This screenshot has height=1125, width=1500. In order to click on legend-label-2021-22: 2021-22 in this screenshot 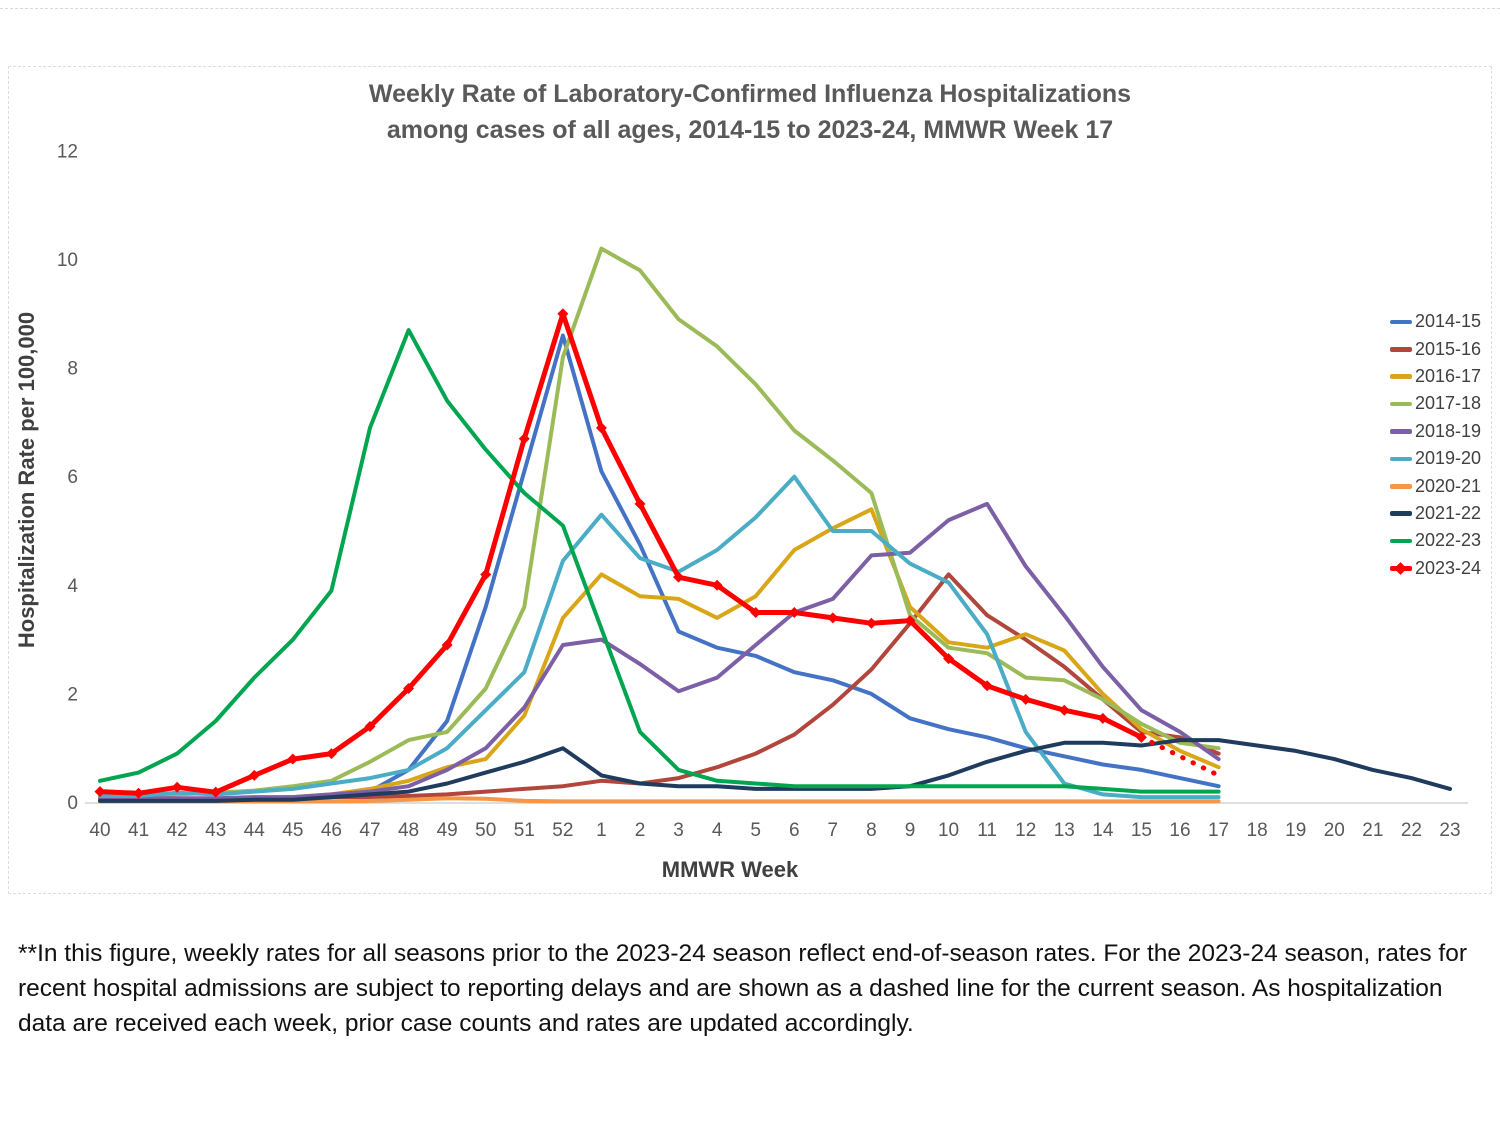, I will do `click(1448, 512)`.